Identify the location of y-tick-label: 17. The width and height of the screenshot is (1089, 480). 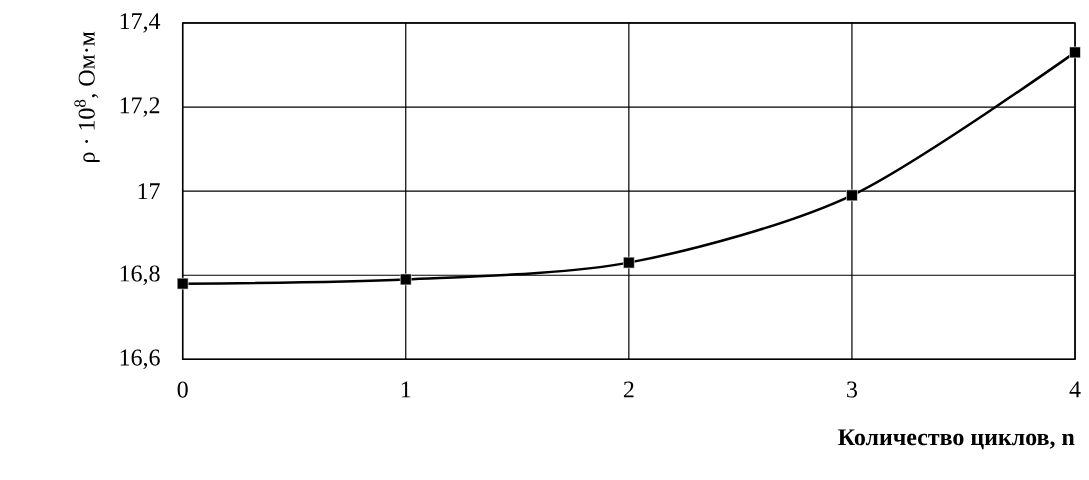
(149, 191).